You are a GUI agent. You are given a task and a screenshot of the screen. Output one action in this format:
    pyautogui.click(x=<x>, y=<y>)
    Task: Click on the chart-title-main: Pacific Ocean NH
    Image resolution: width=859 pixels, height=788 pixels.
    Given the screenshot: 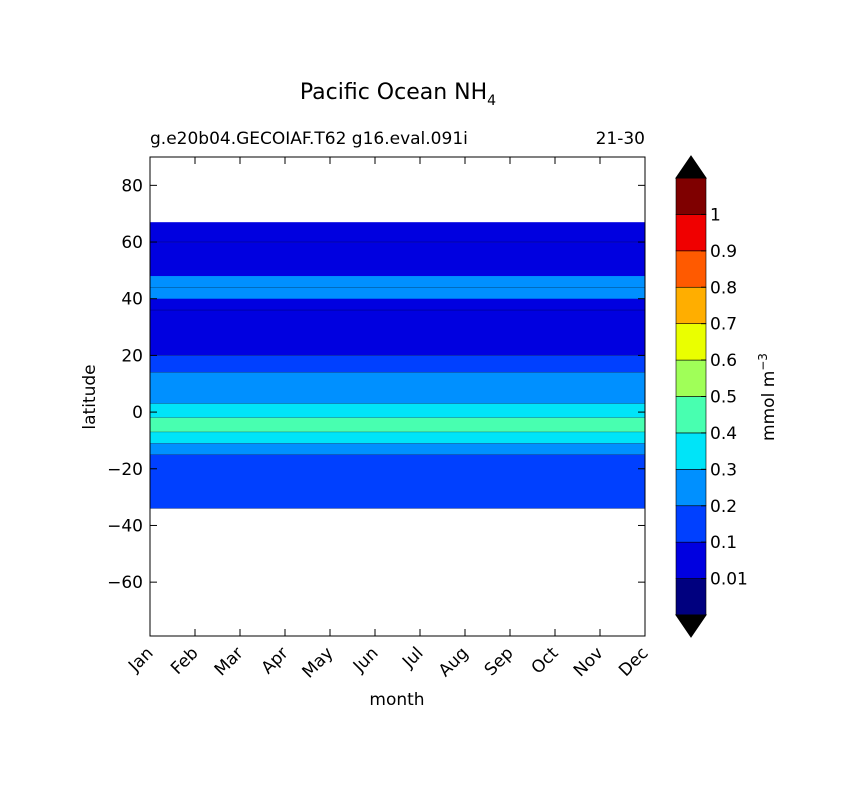 What is the action you would take?
    pyautogui.click(x=393, y=92)
    